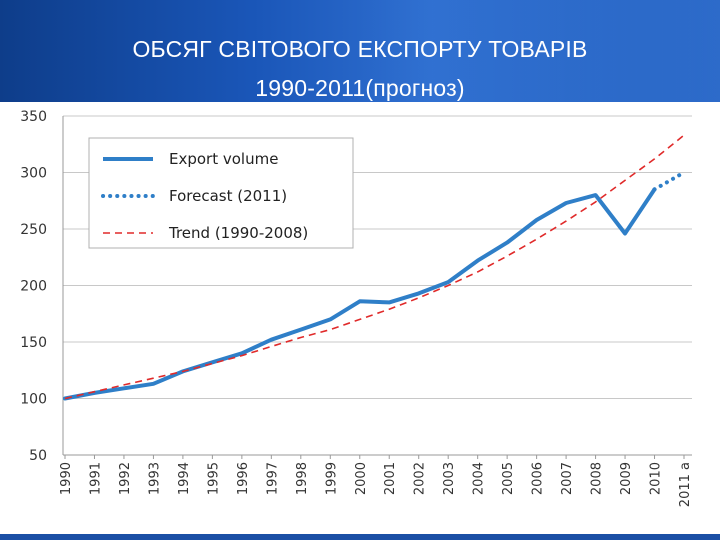 This screenshot has height=540, width=720. I want to click on x-tick-label: 1997, so click(272, 478).